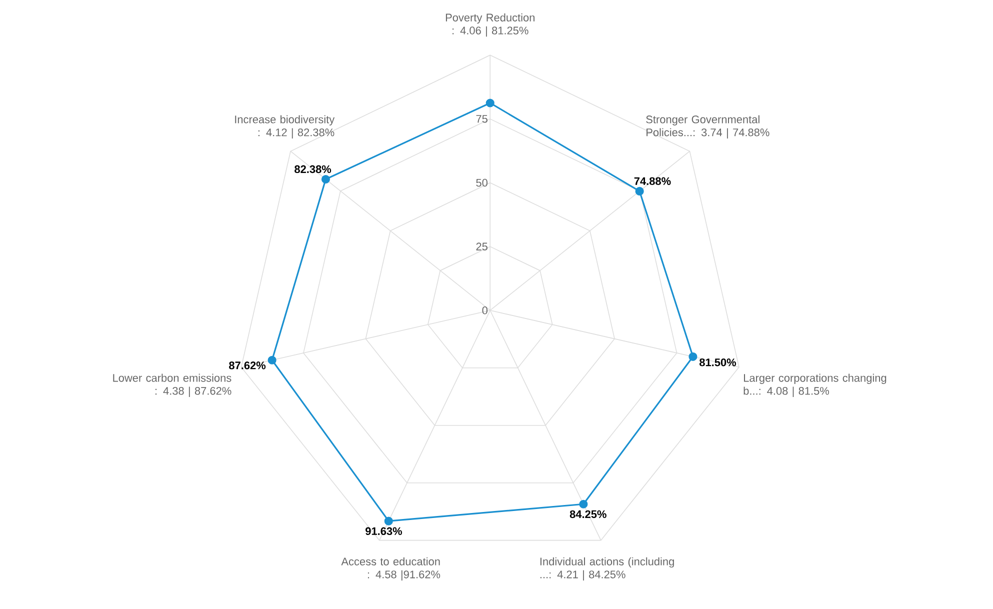 This screenshot has height=609, width=993. What do you see at coordinates (482, 246) in the screenshot?
I see `y-tick-label: 25` at bounding box center [482, 246].